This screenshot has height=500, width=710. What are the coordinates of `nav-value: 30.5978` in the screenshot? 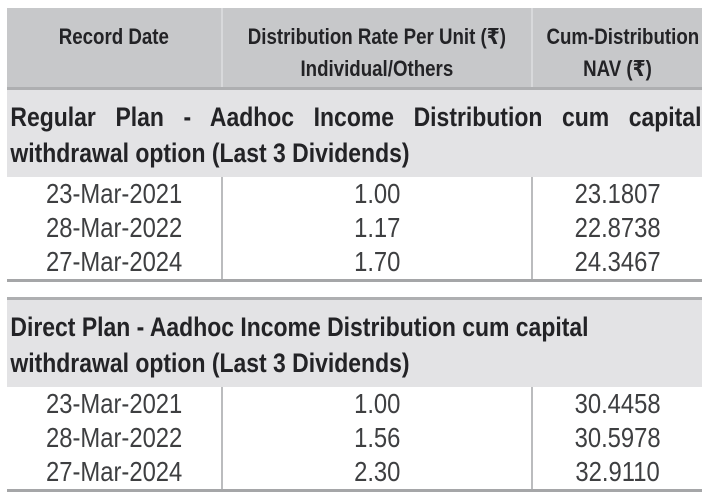 It's located at (617, 437).